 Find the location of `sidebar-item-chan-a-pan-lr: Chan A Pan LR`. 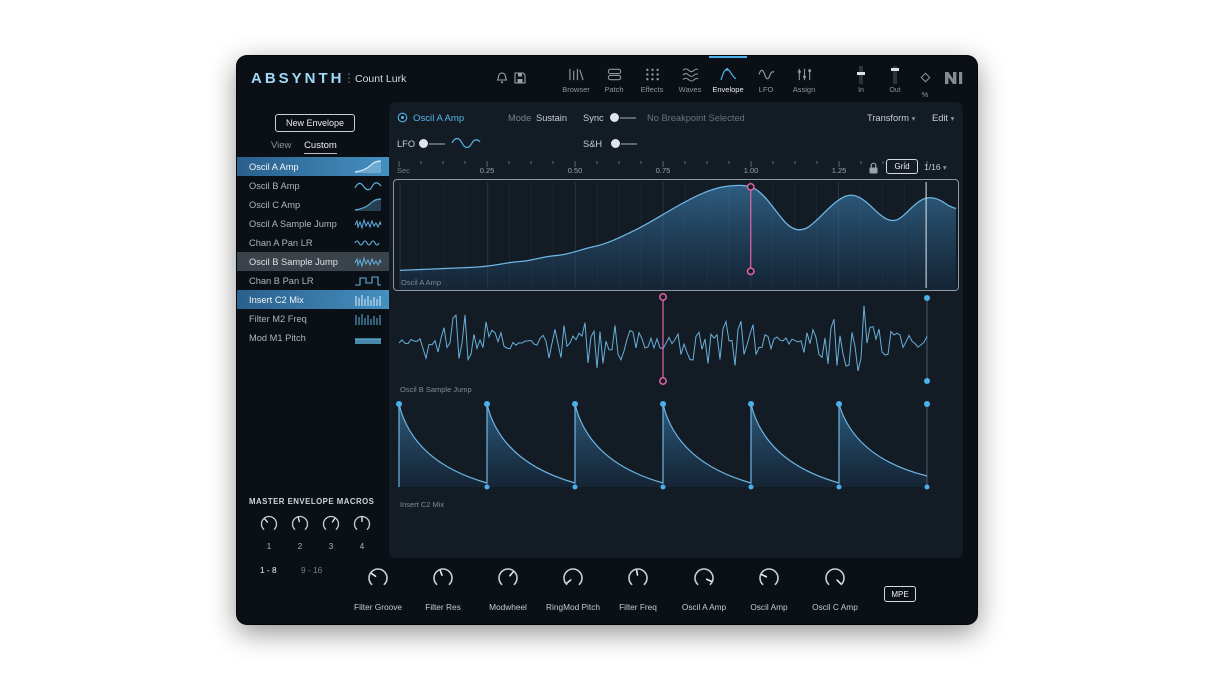

sidebar-item-chan-a-pan-lr: Chan A Pan LR is located at coordinates (313, 242).